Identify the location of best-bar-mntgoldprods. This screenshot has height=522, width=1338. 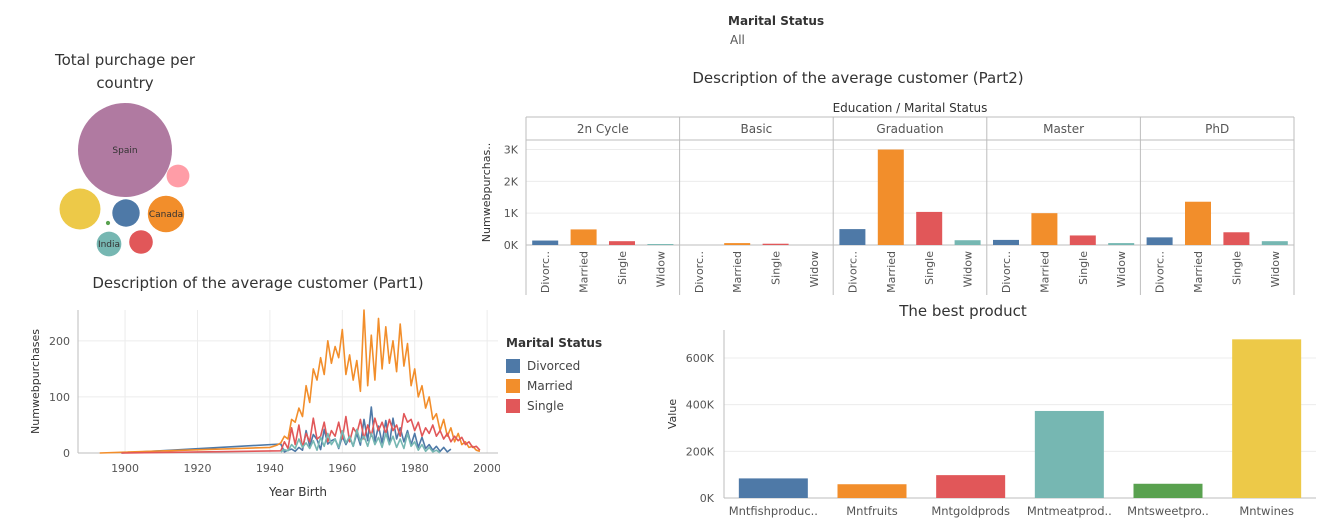
(971, 486).